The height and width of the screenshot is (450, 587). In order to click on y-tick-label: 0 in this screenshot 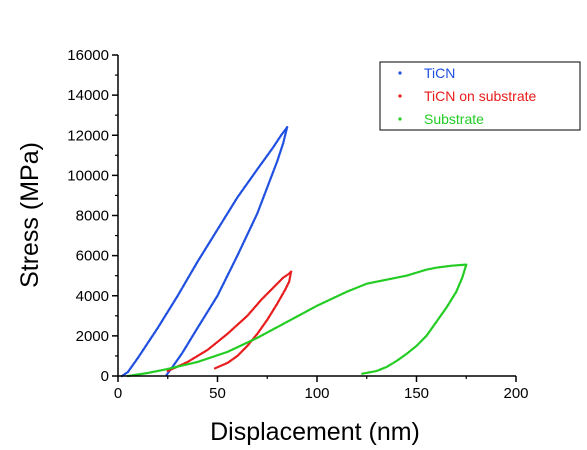, I will do `click(105, 376)`.